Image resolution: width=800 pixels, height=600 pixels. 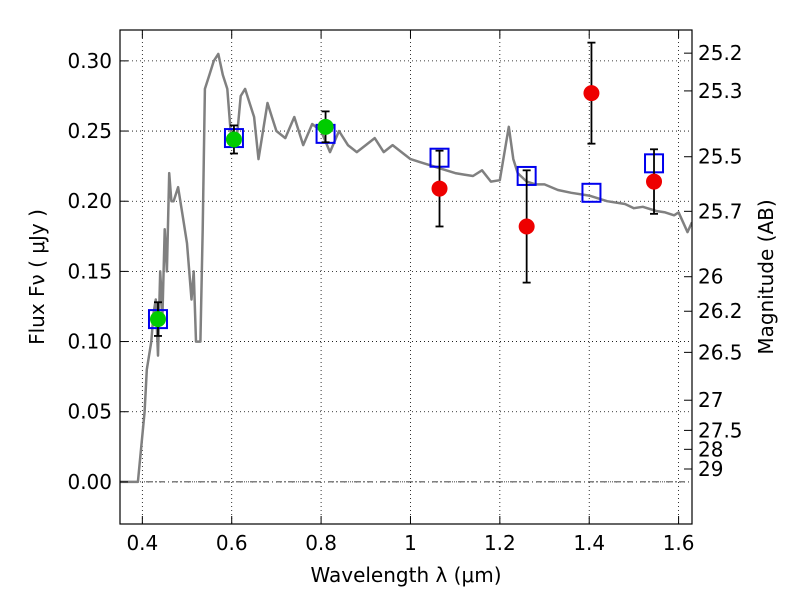 What do you see at coordinates (89, 412) in the screenshot?
I see `y-tick-label: 0.05` at bounding box center [89, 412].